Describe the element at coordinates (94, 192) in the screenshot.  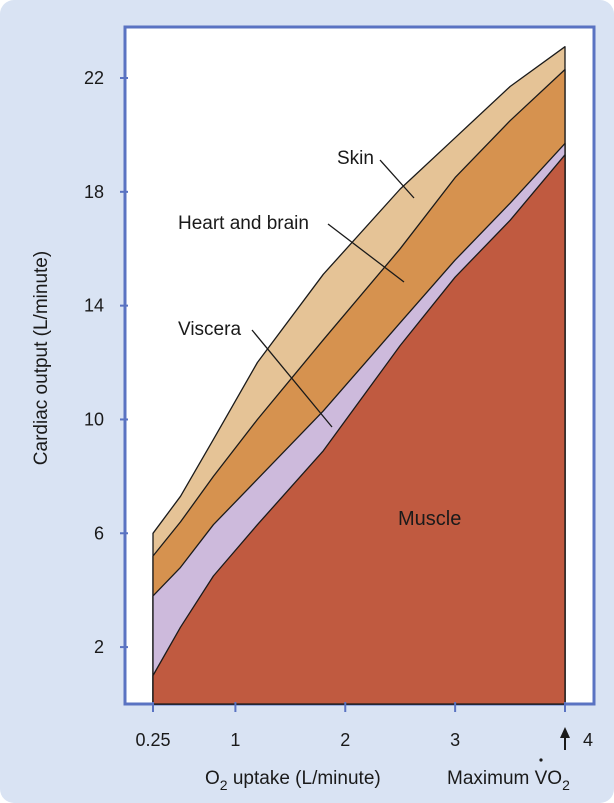
I see `y-tick-label: 18` at that location.